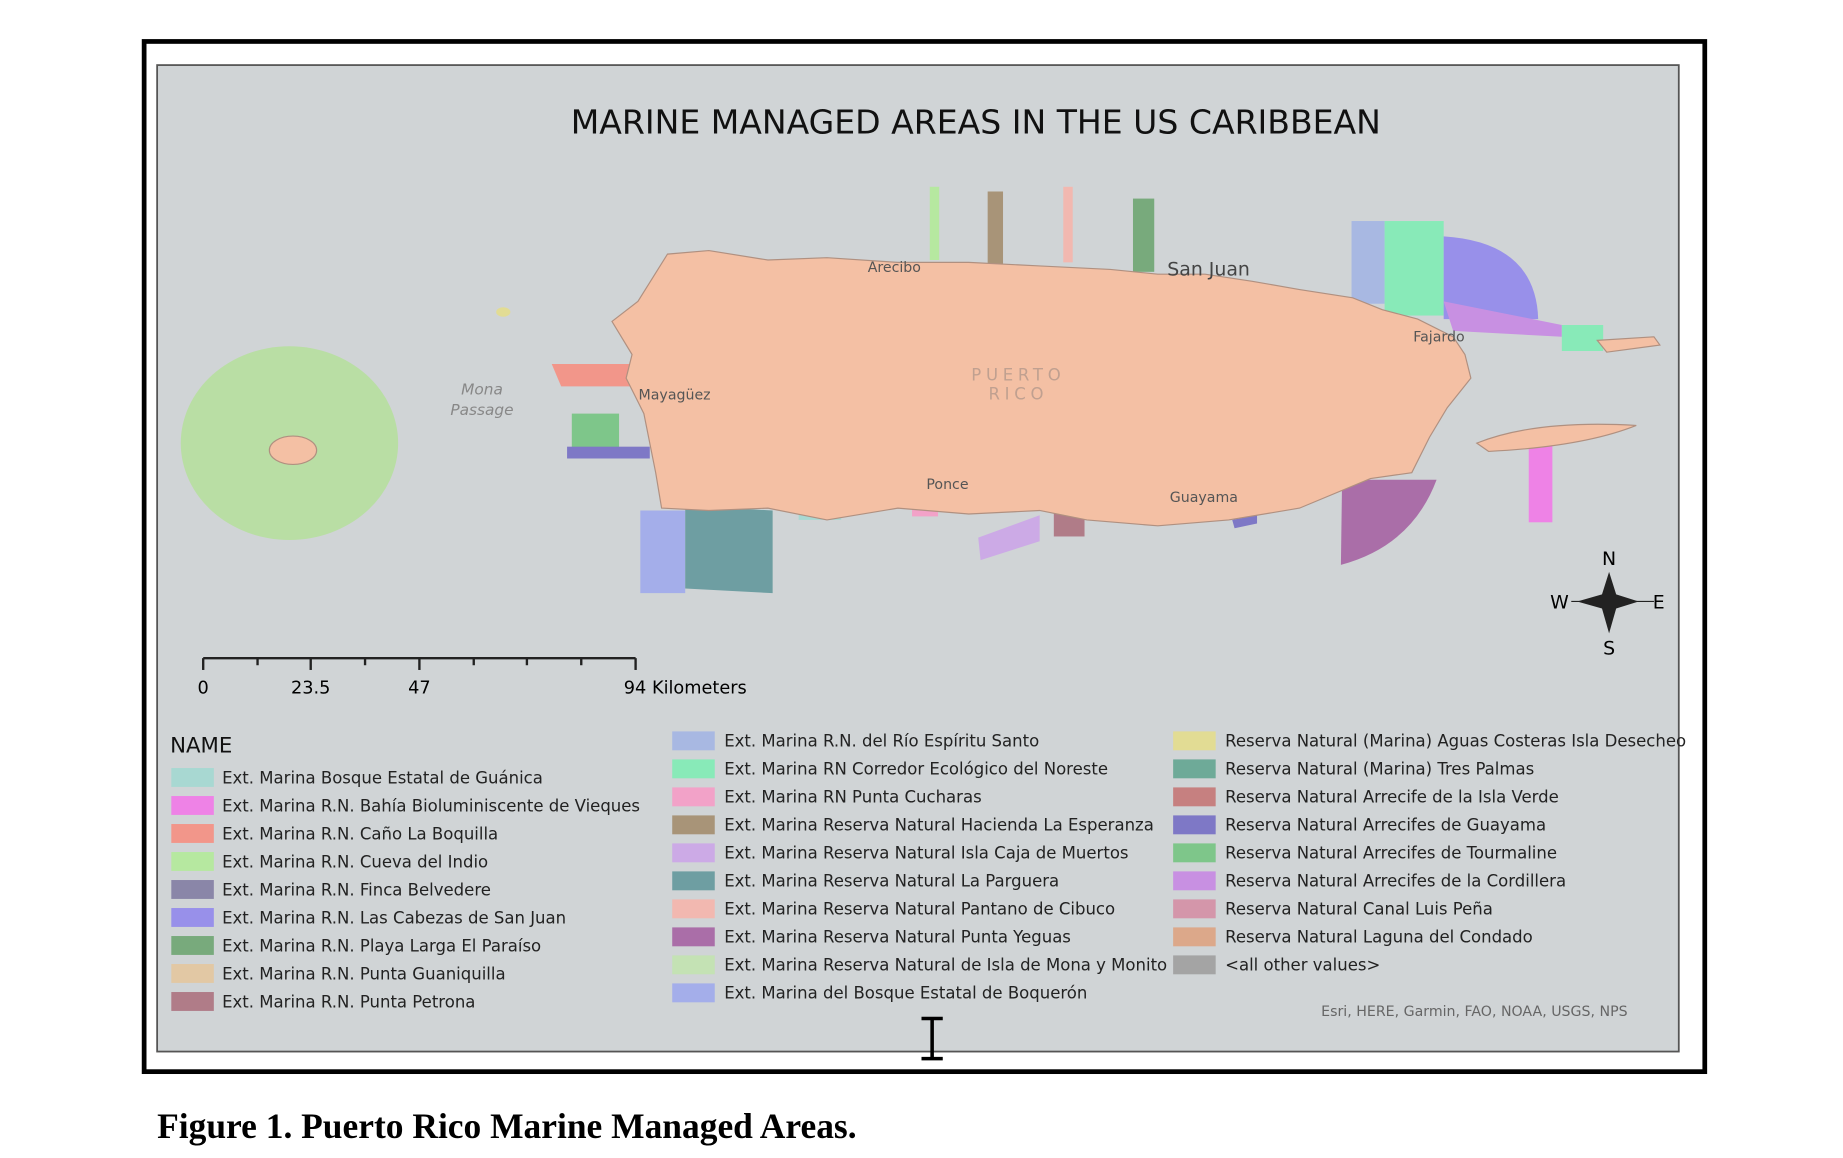 This screenshot has height=1158, width=1843. I want to click on scale-label: 23.5, so click(310, 689).